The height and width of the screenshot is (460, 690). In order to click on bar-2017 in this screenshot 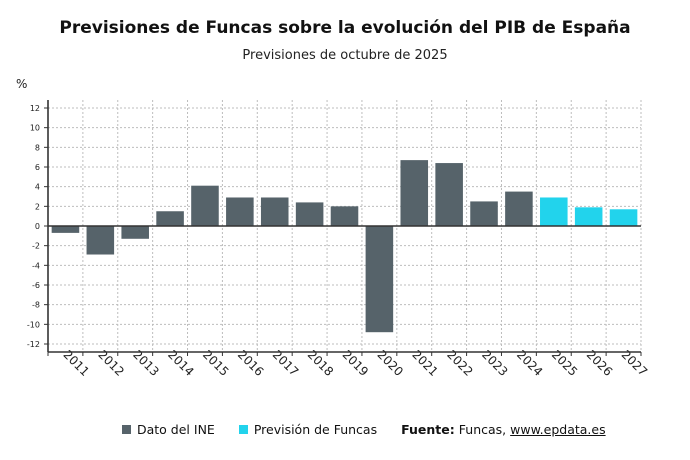, I will do `click(274, 211)`.